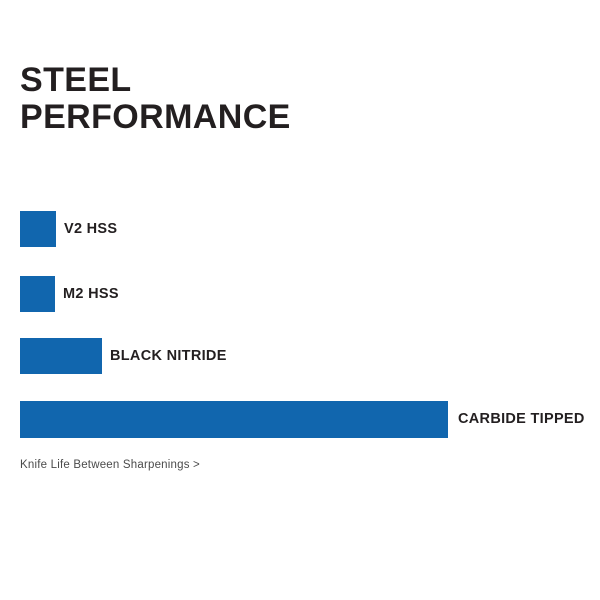 The height and width of the screenshot is (600, 600). What do you see at coordinates (234, 419) in the screenshot?
I see `bar-carbide-tipped` at bounding box center [234, 419].